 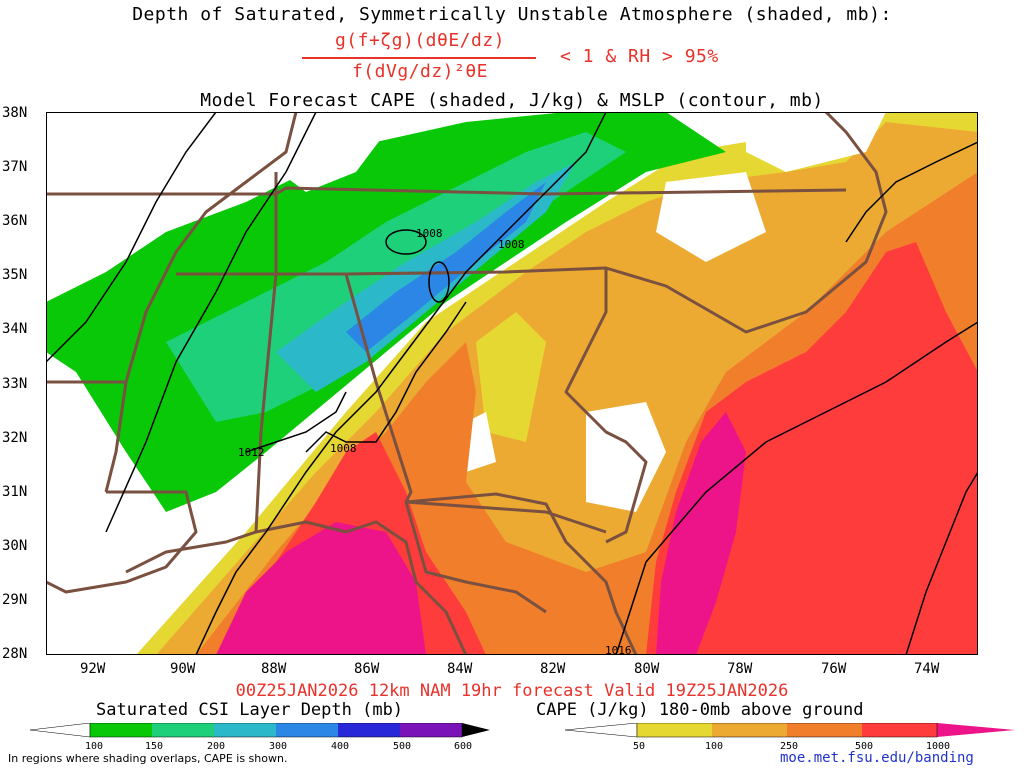 I want to click on csi-tick: 150, so click(x=154, y=746).